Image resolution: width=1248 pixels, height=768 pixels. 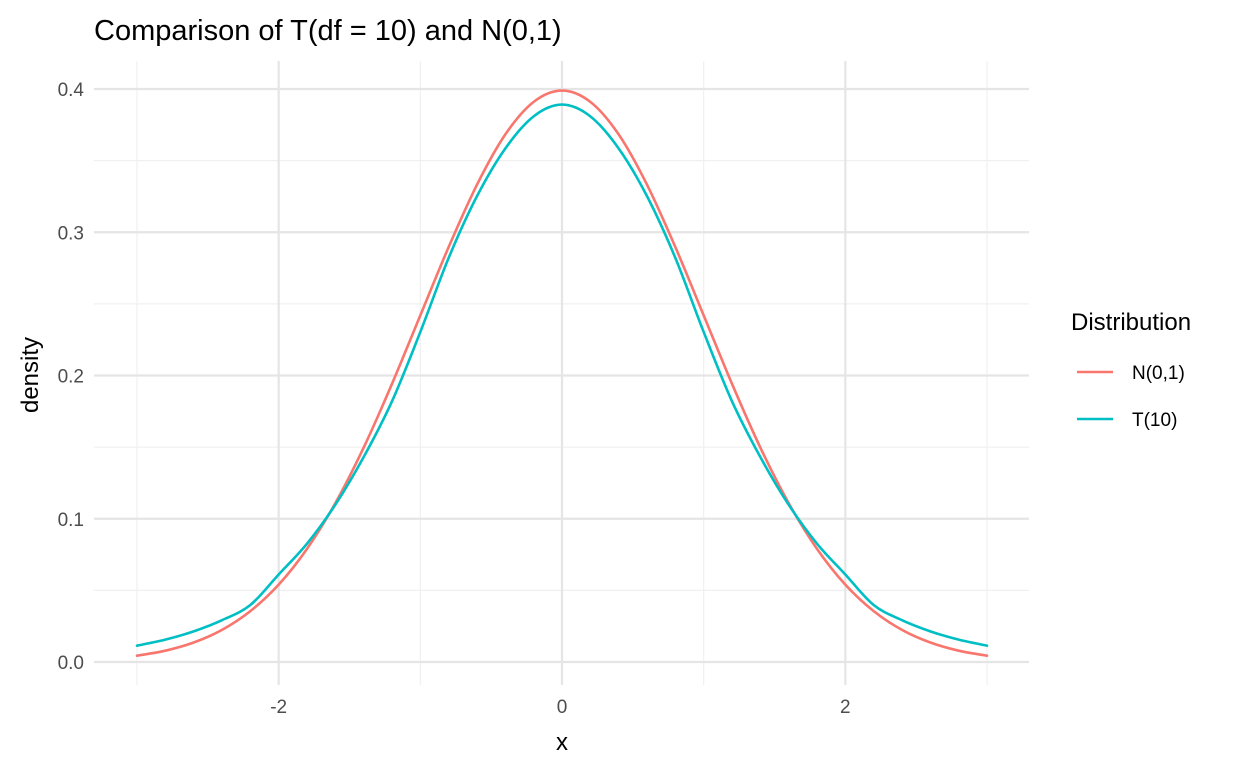 I want to click on chart-title: Comparison of T(df = 10) and N(0,1), so click(x=328, y=31).